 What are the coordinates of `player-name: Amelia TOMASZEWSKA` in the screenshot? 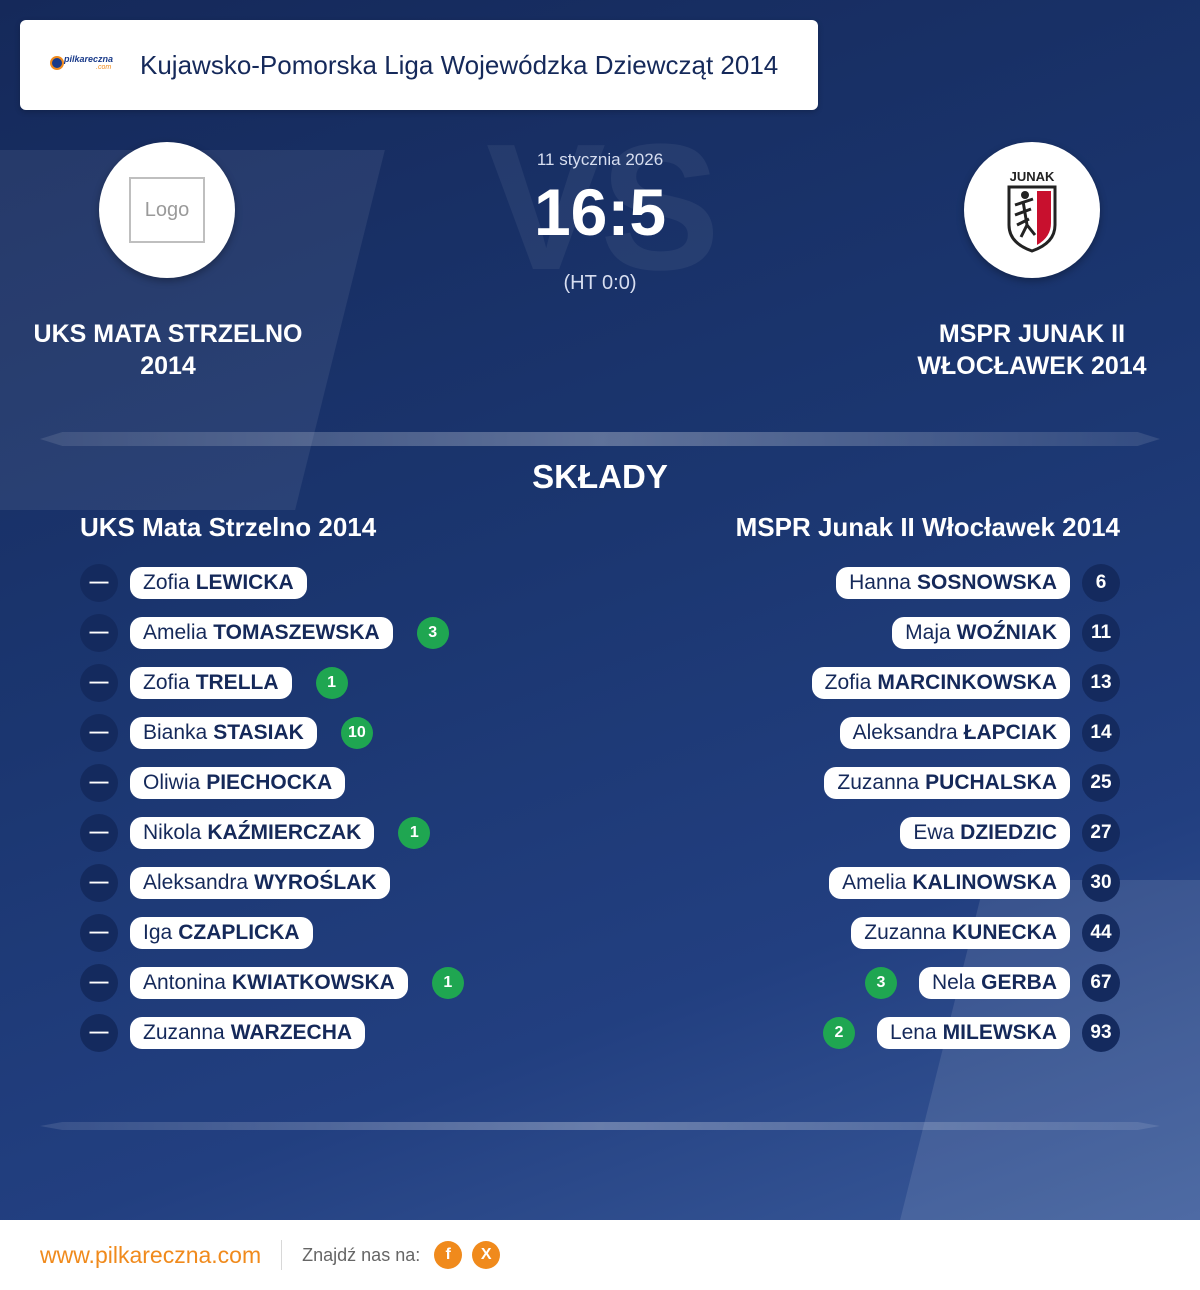 It's located at (261, 633).